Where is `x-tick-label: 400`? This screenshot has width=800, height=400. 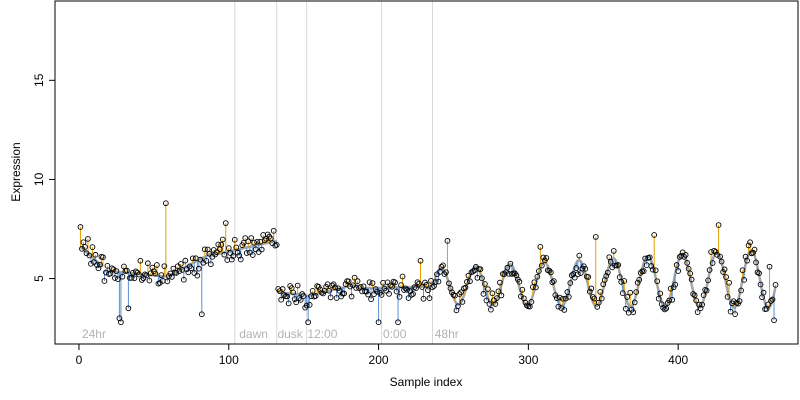
x-tick-label: 400 is located at coordinates (678, 360).